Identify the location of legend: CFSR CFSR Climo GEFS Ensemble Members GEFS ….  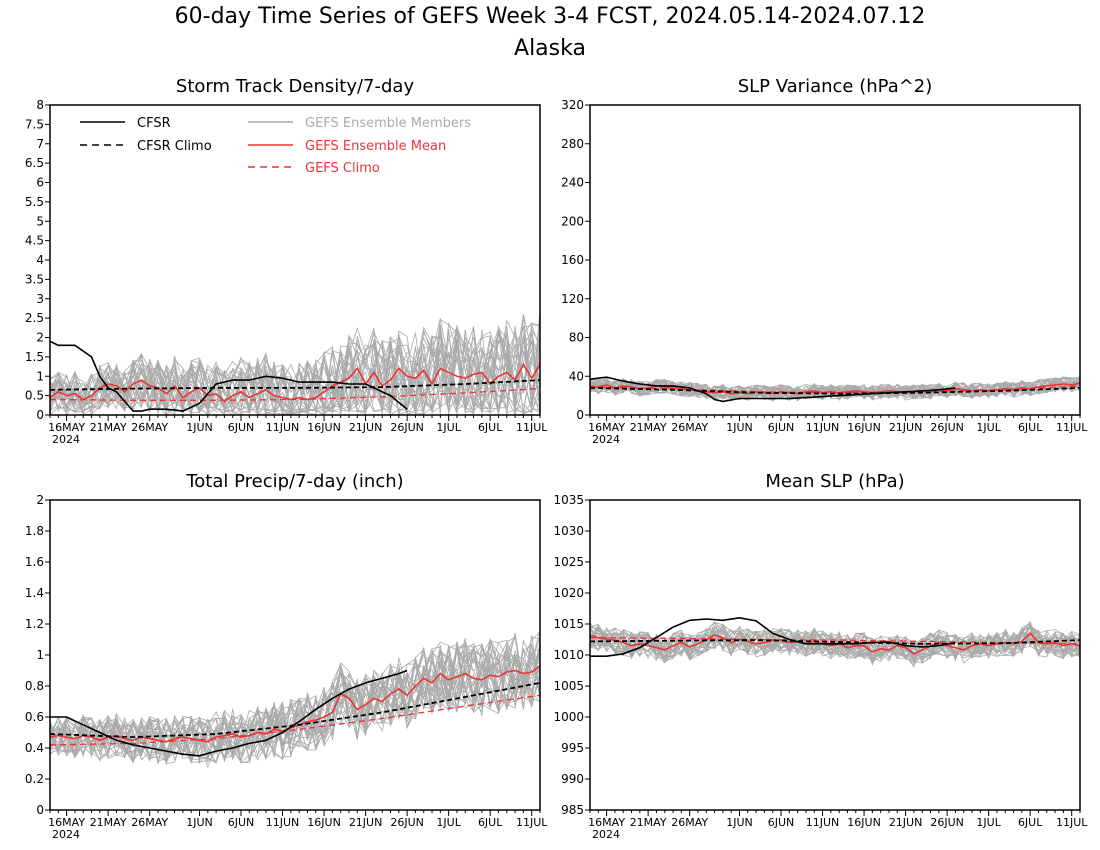
(275, 146).